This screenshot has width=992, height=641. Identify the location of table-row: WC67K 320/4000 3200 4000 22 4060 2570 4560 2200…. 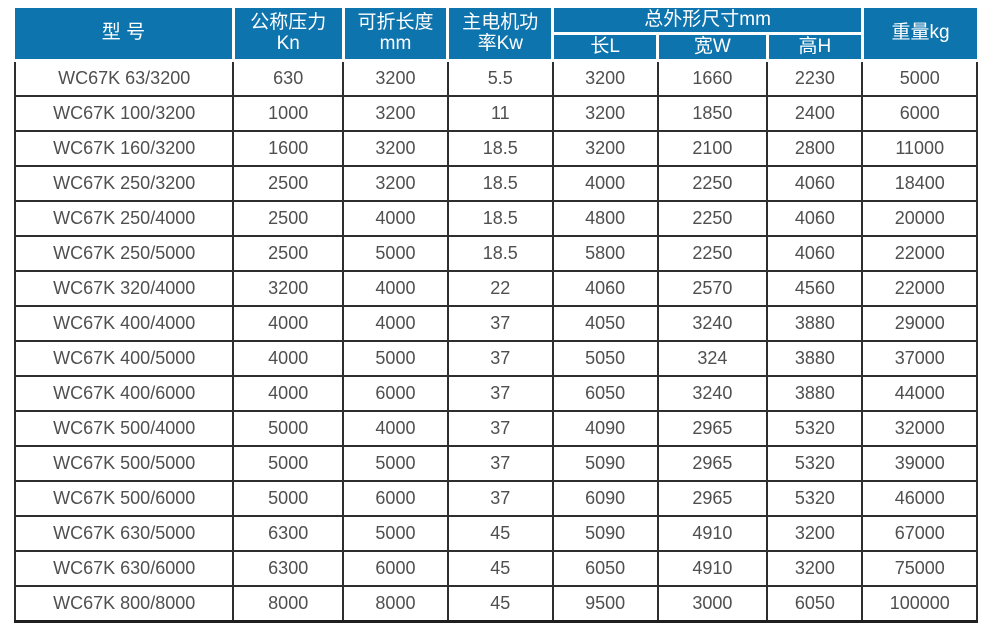
(495, 288).